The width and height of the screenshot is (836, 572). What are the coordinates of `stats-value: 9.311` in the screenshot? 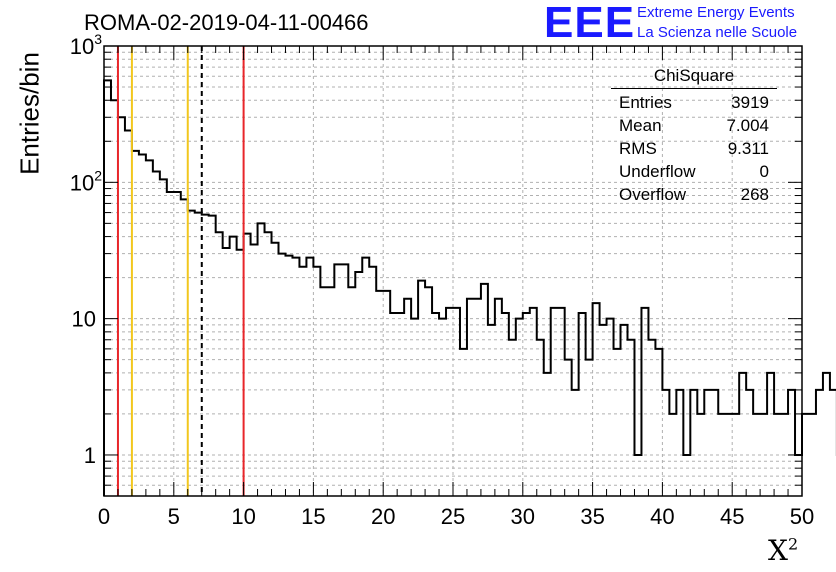 It's located at (748, 148).